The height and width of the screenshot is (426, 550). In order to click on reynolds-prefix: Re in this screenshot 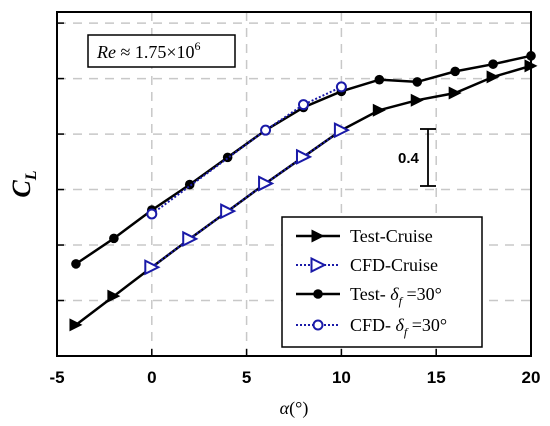, I will do `click(106, 52)`.